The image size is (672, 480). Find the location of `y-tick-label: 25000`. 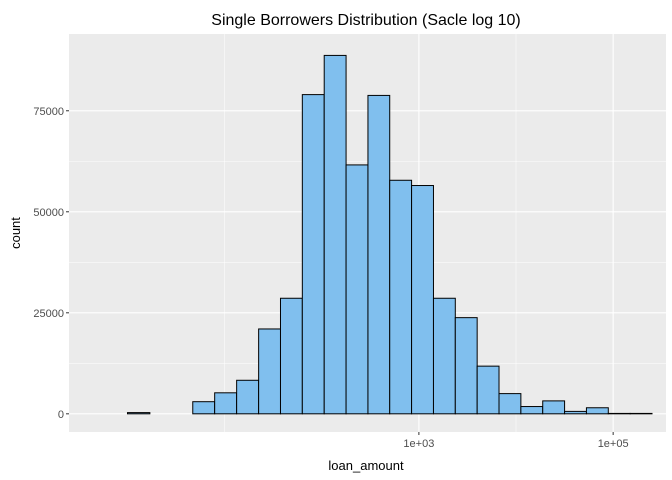

y-tick-label: 25000 is located at coordinates (48, 314).